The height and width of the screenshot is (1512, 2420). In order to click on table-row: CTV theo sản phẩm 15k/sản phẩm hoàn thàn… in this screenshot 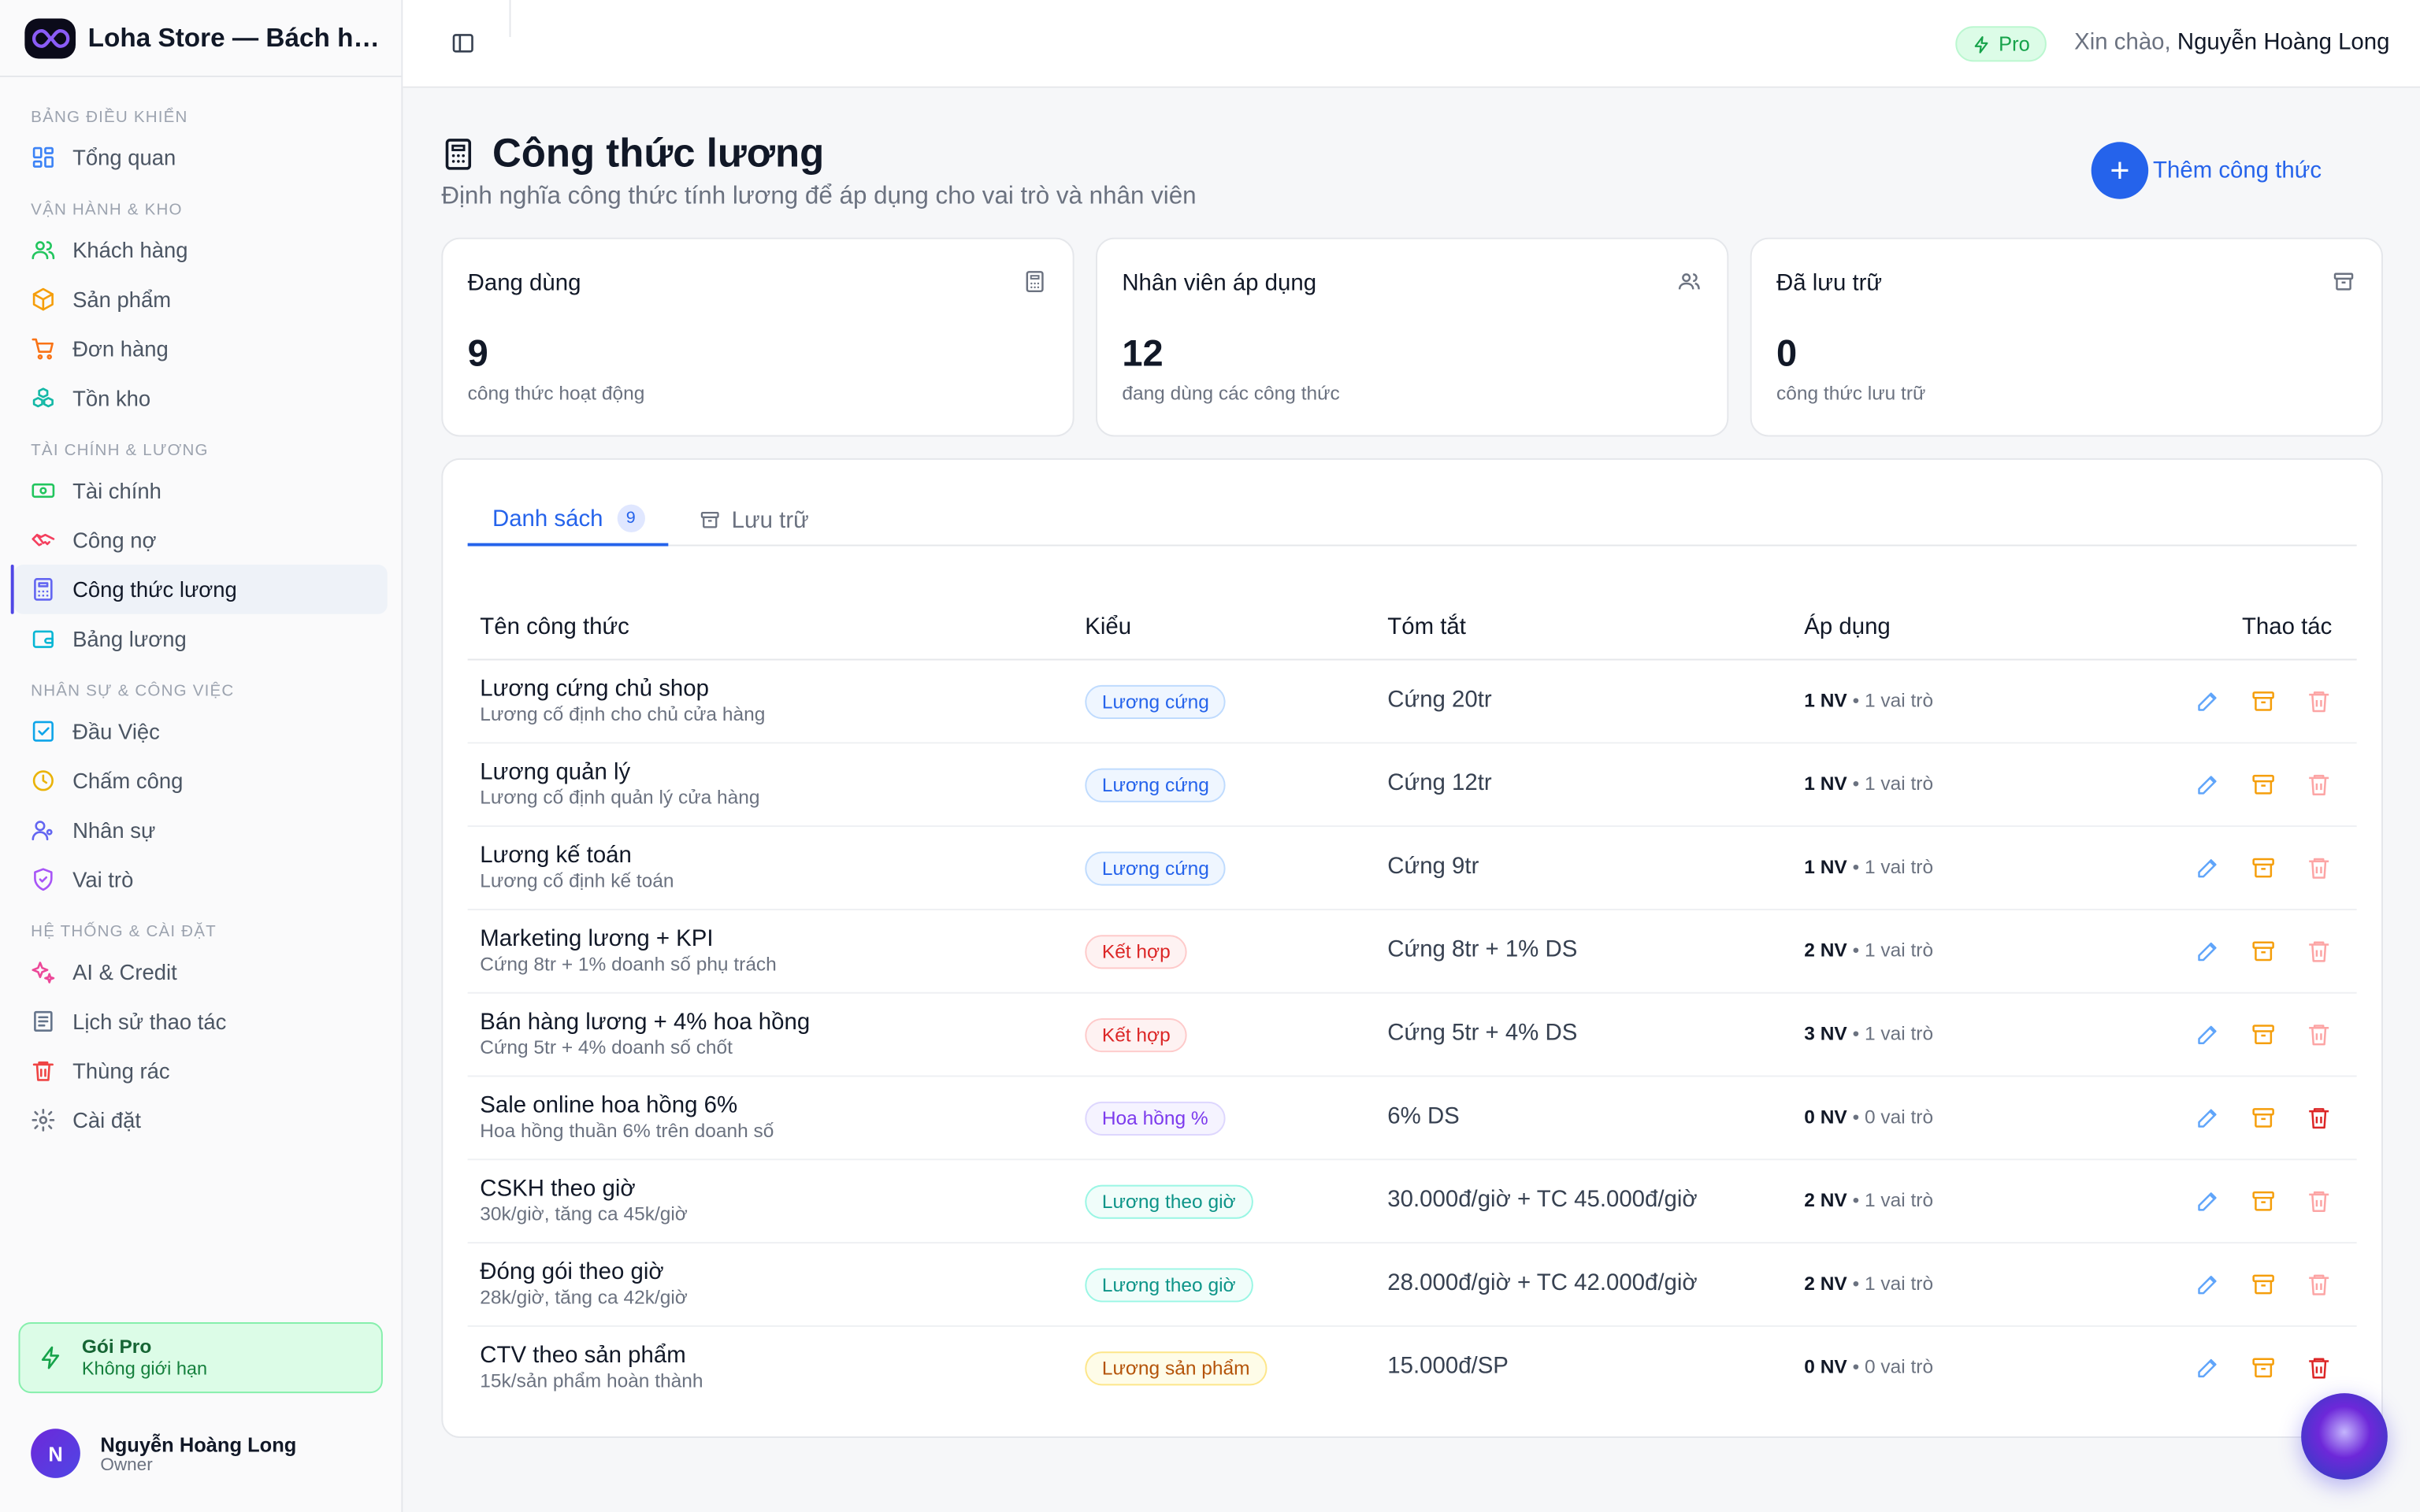, I will do `click(1412, 1368)`.